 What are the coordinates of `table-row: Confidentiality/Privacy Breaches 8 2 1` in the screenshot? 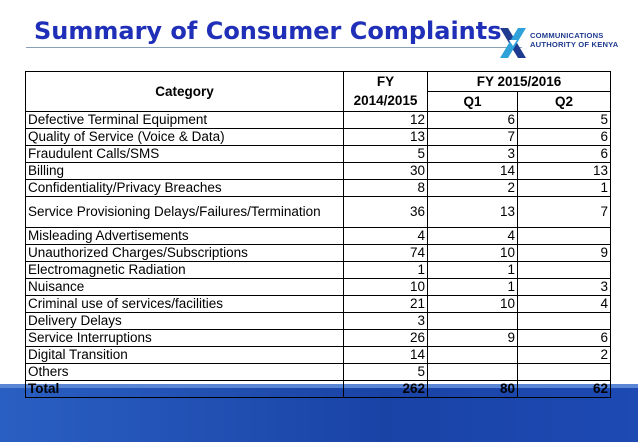 It's located at (318, 188).